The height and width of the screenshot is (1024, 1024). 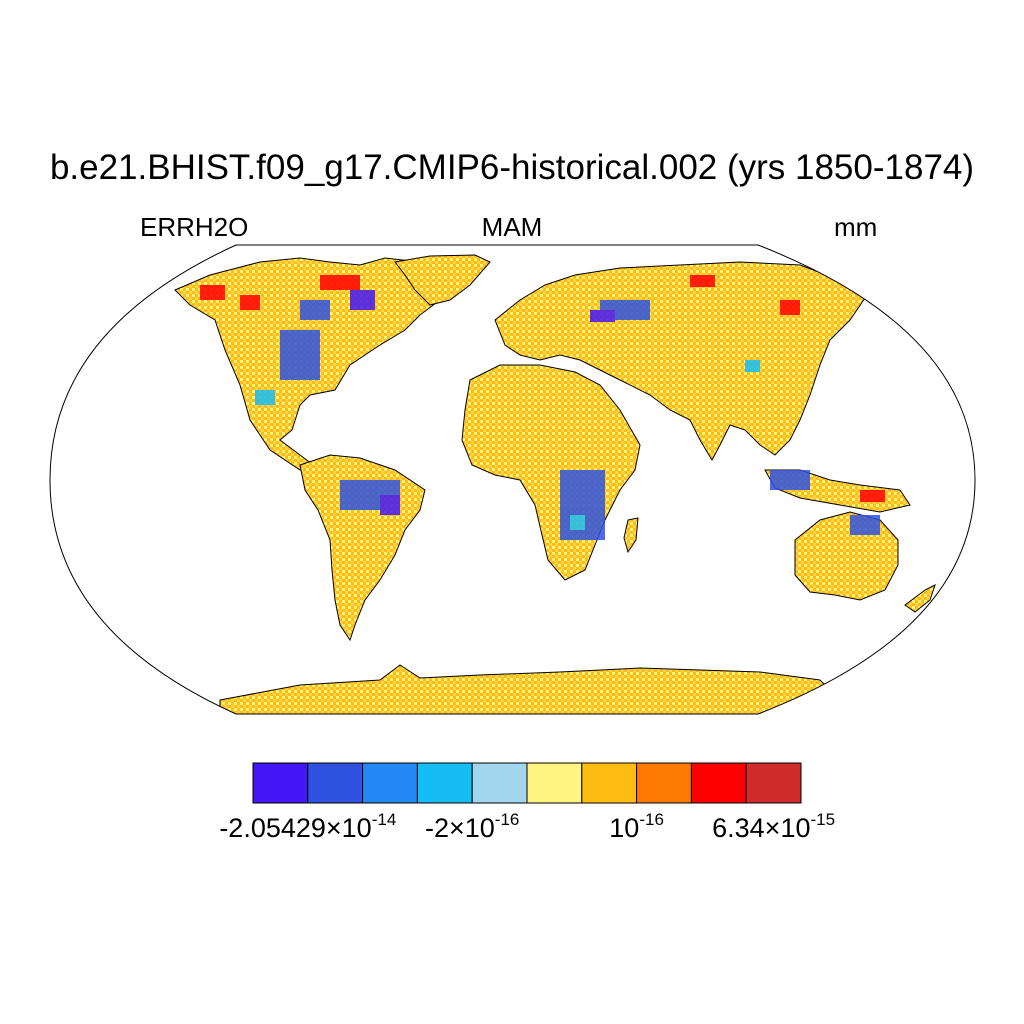 What do you see at coordinates (530, 689) in the screenshot?
I see `antarctica` at bounding box center [530, 689].